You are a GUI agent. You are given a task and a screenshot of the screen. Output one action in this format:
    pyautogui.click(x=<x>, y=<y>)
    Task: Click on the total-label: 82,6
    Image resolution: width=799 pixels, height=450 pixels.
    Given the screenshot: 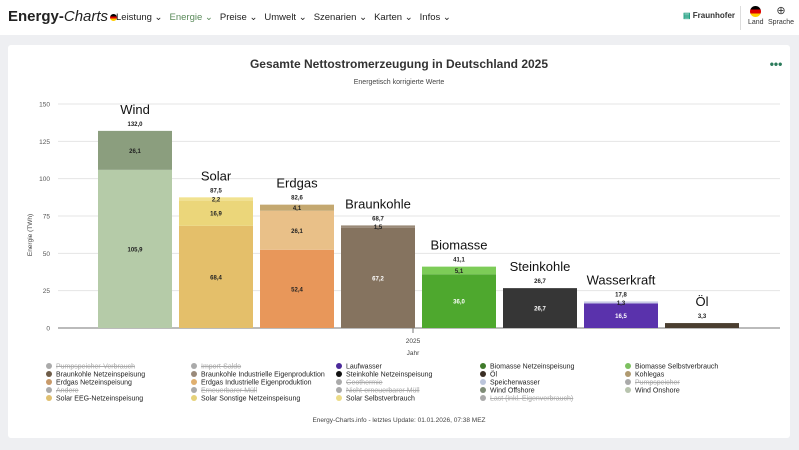 What is the action you would take?
    pyautogui.click(x=297, y=199)
    